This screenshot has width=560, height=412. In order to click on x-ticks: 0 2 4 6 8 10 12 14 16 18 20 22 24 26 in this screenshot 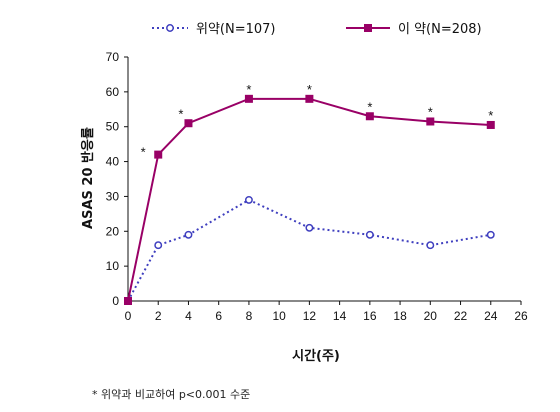, I will do `click(326, 312)`.